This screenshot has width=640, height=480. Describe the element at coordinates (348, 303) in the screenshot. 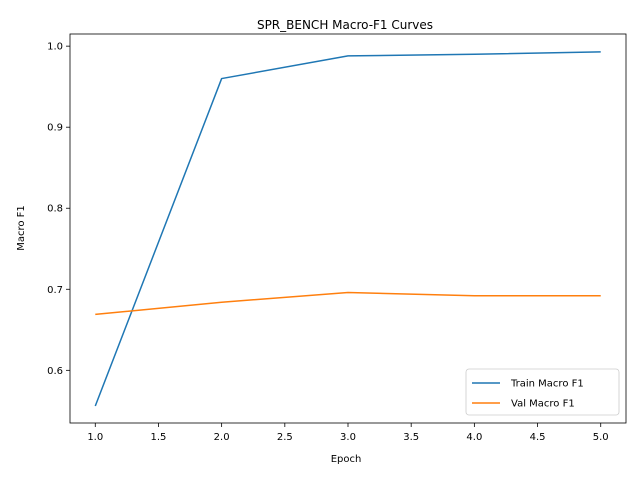

I see `series-line-val` at that location.